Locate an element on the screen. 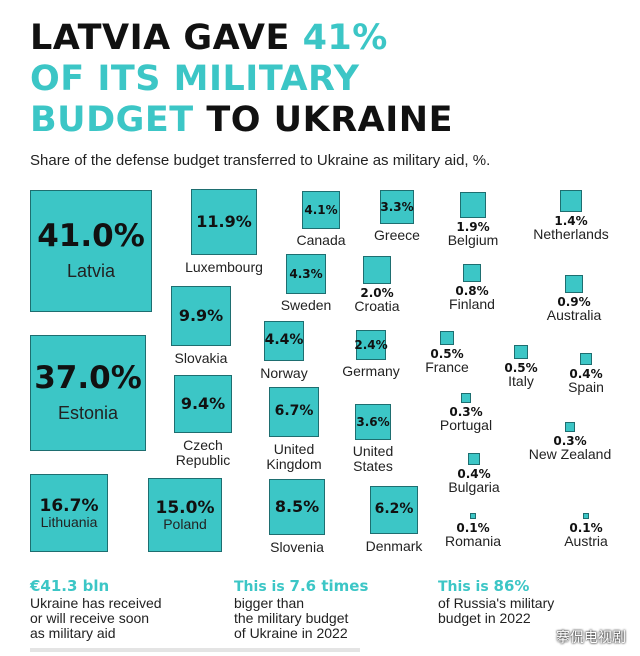 The image size is (640, 656). country-label-slovakia: Slovakia is located at coordinates (201, 358).